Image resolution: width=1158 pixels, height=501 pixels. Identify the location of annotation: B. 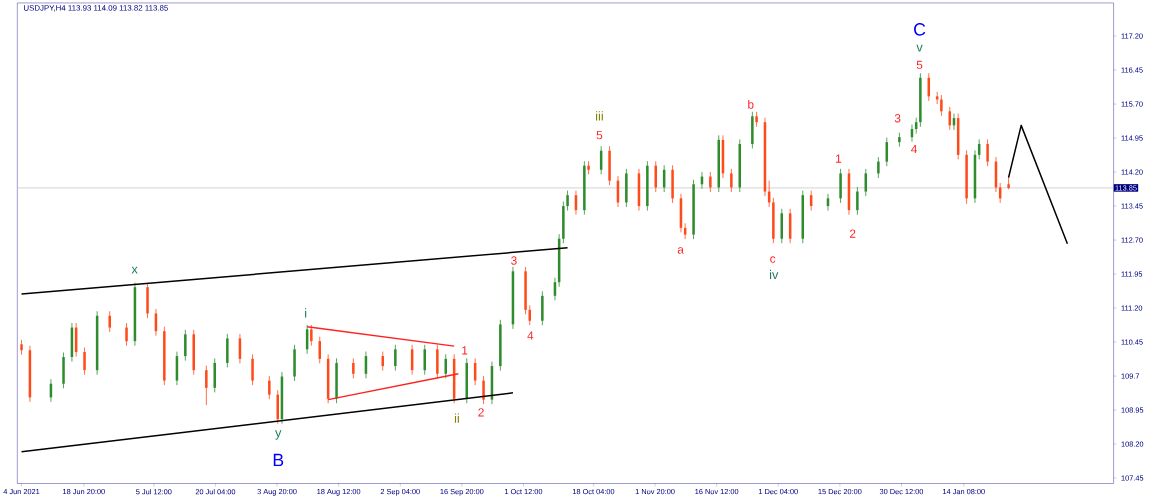
(278, 459).